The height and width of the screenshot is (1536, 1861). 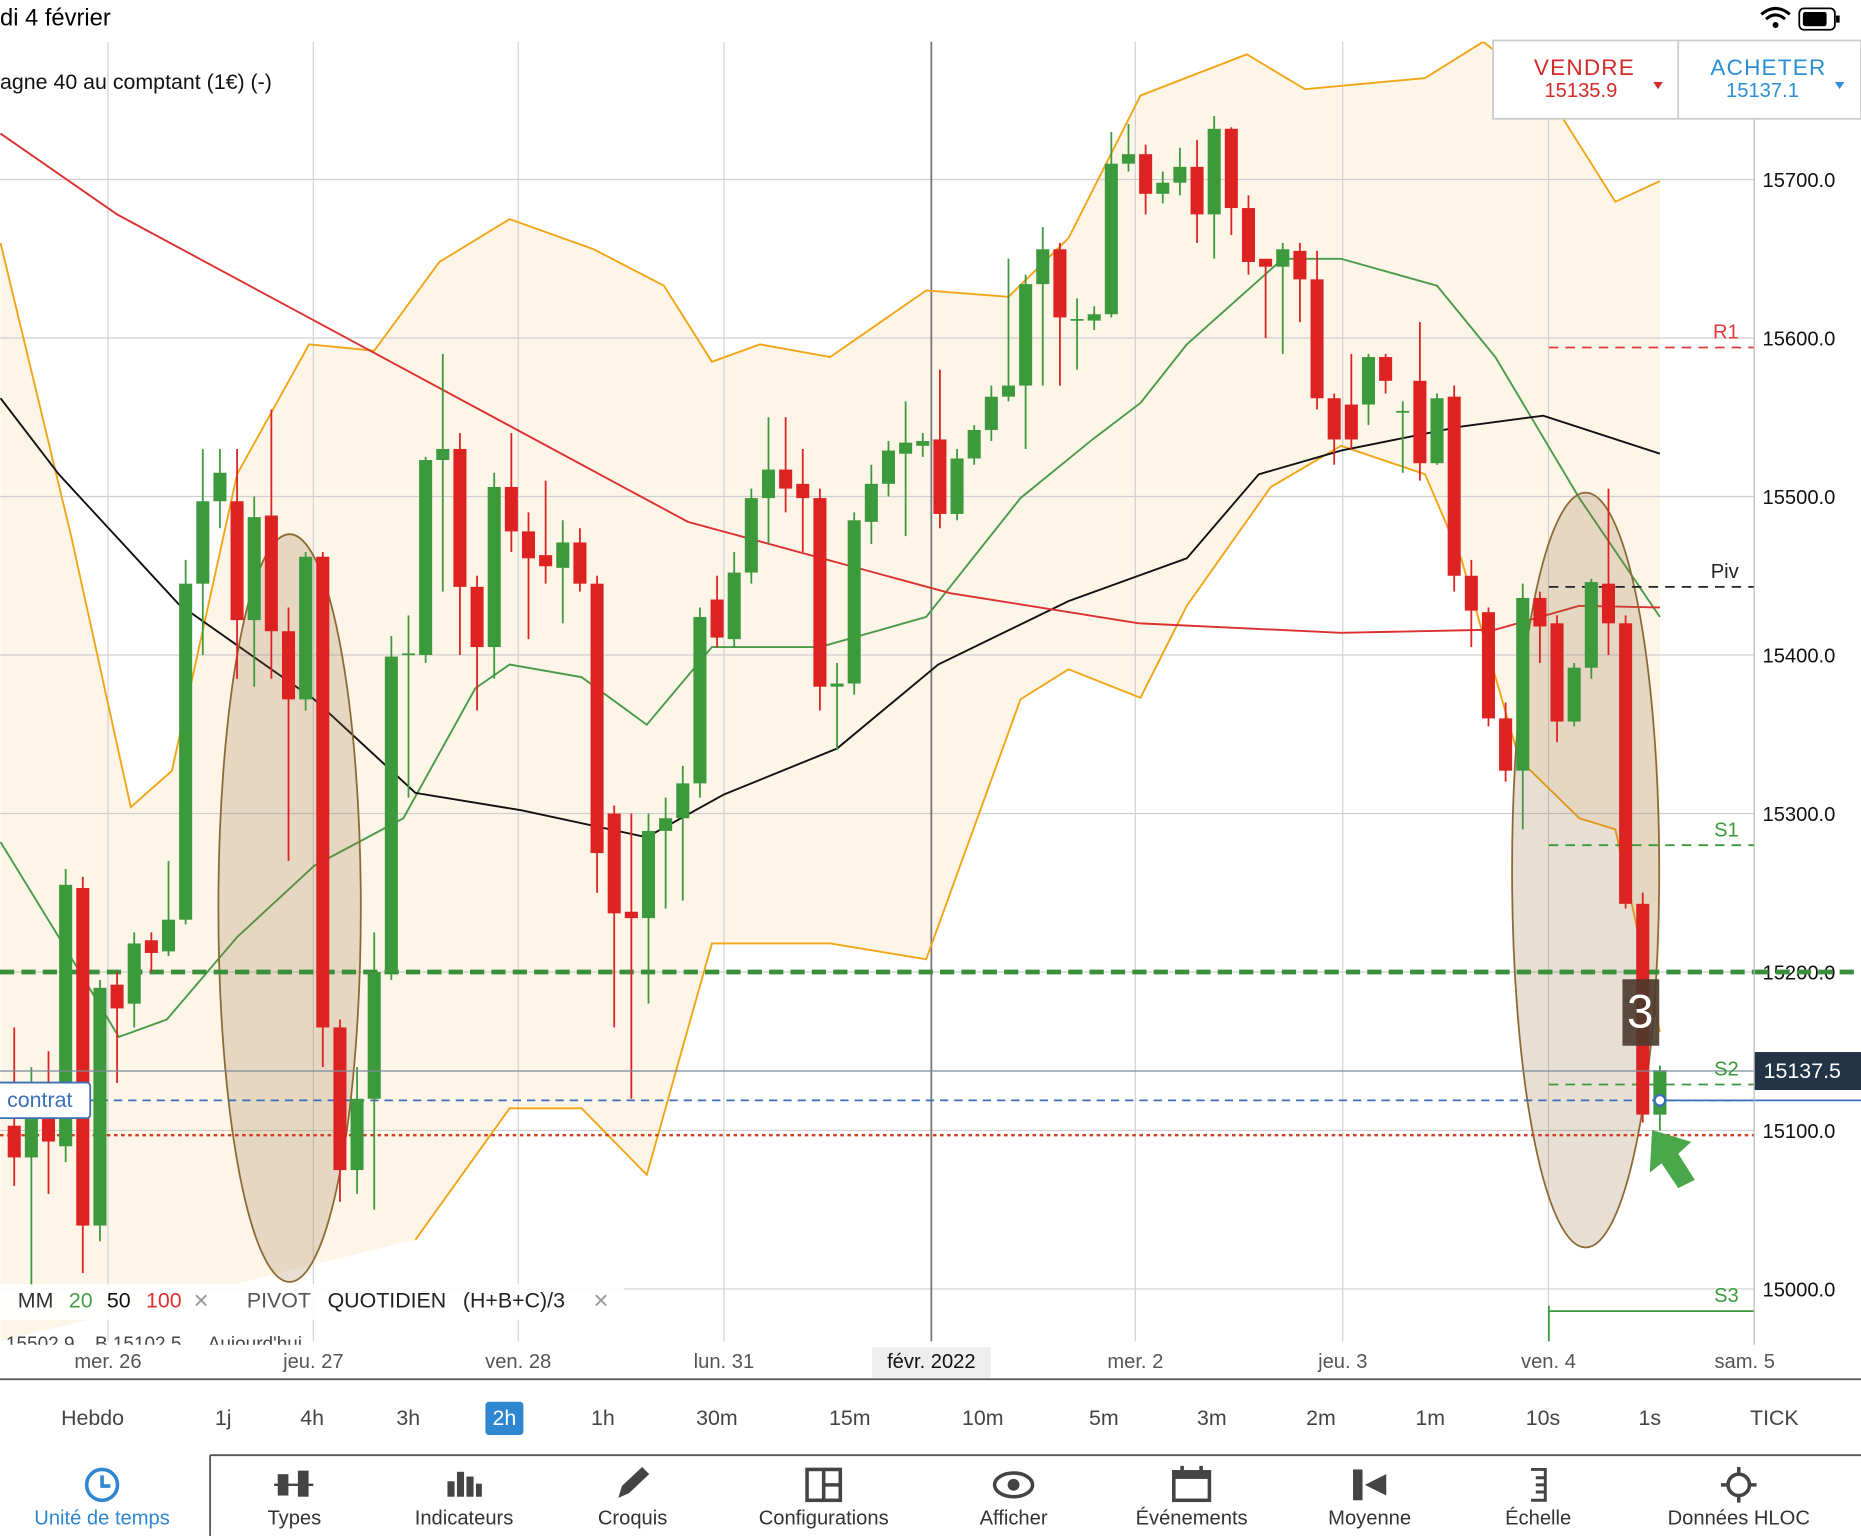 What do you see at coordinates (1543, 1418) in the screenshot?
I see `timeframe: 10s` at bounding box center [1543, 1418].